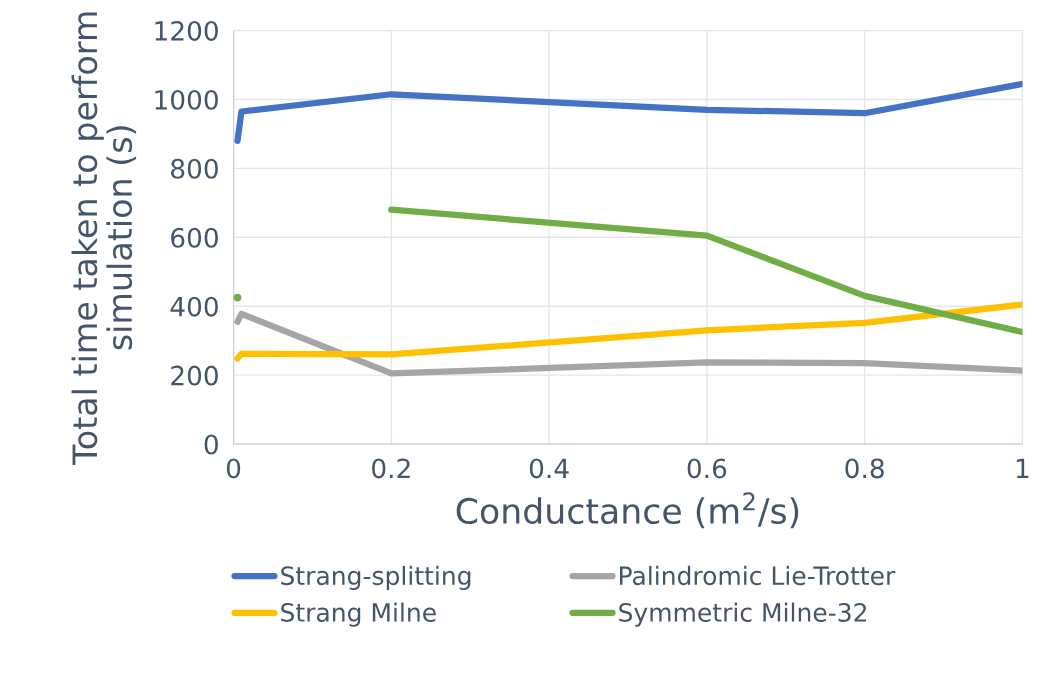 The height and width of the screenshot is (678, 1038). Describe the element at coordinates (707, 468) in the screenshot. I see `x-tick-label: 0.6` at that location.